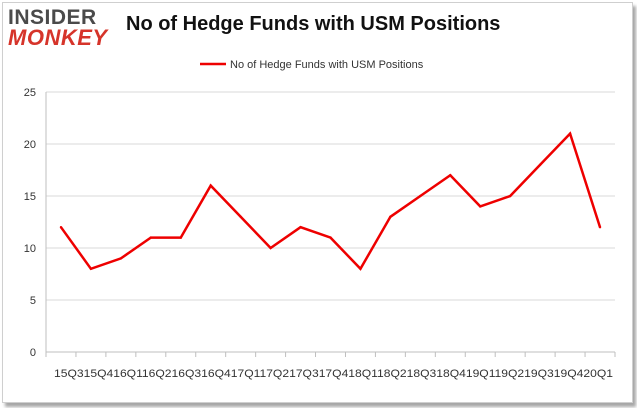  Describe the element at coordinates (35, 223) in the screenshot. I see `y-axis: 0 5 10 15 20 25` at that location.